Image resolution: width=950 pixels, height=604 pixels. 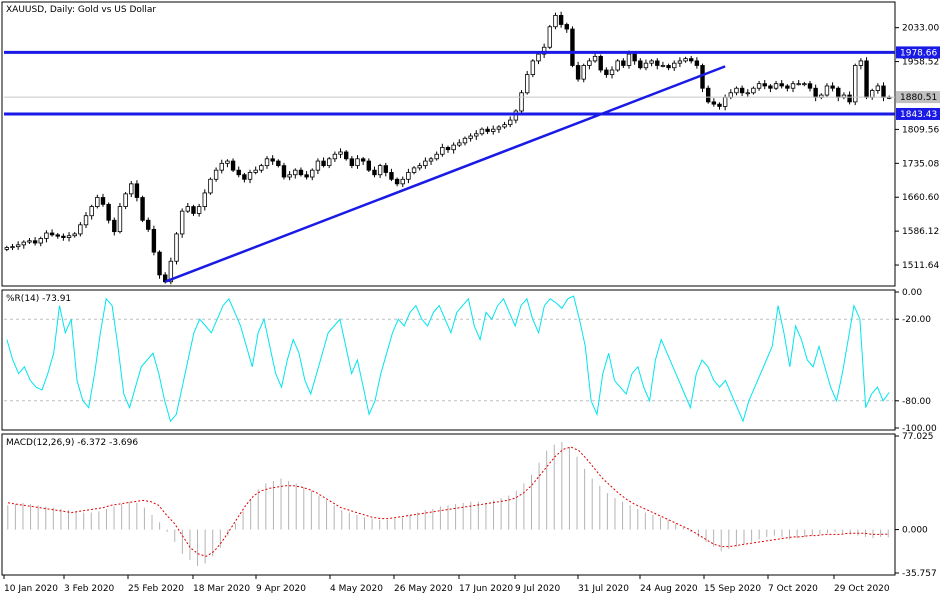 I want to click on macd-y-tick-label: 0.000, so click(x=915, y=531).